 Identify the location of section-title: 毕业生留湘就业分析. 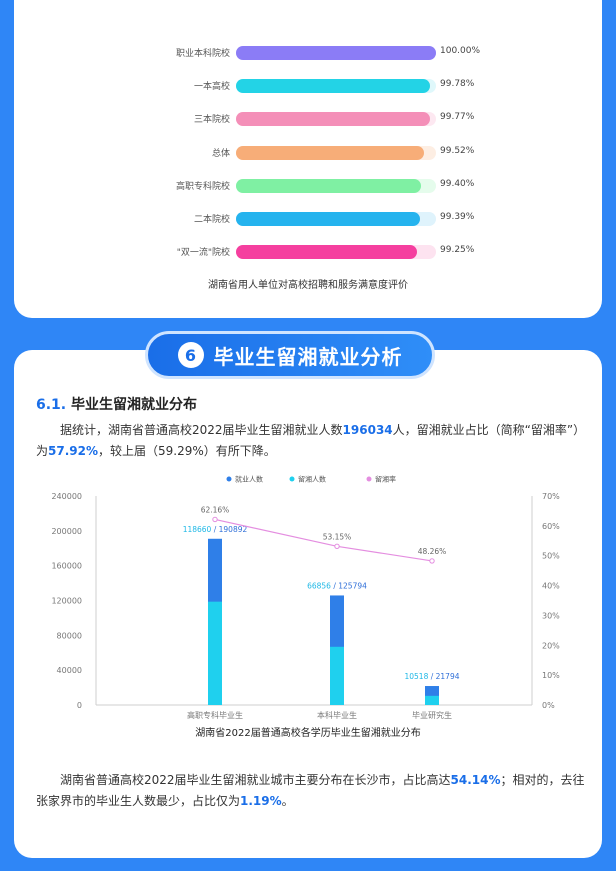
(308, 356).